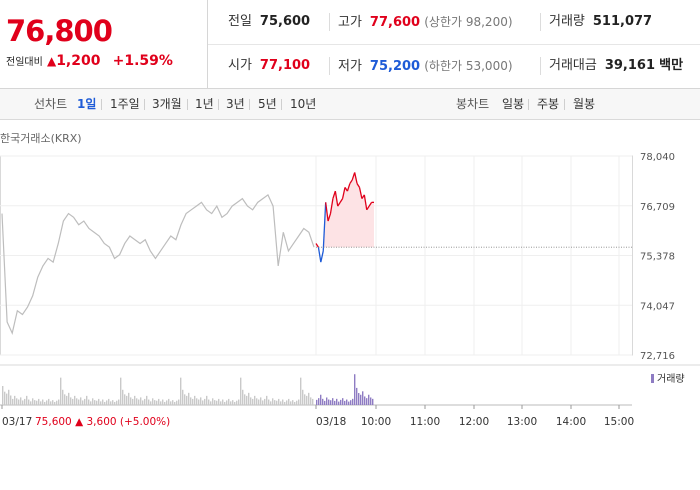 This screenshot has height=490, width=700. What do you see at coordinates (513, 104) in the screenshot?
I see `candle-daily-button: 일봉` at bounding box center [513, 104].